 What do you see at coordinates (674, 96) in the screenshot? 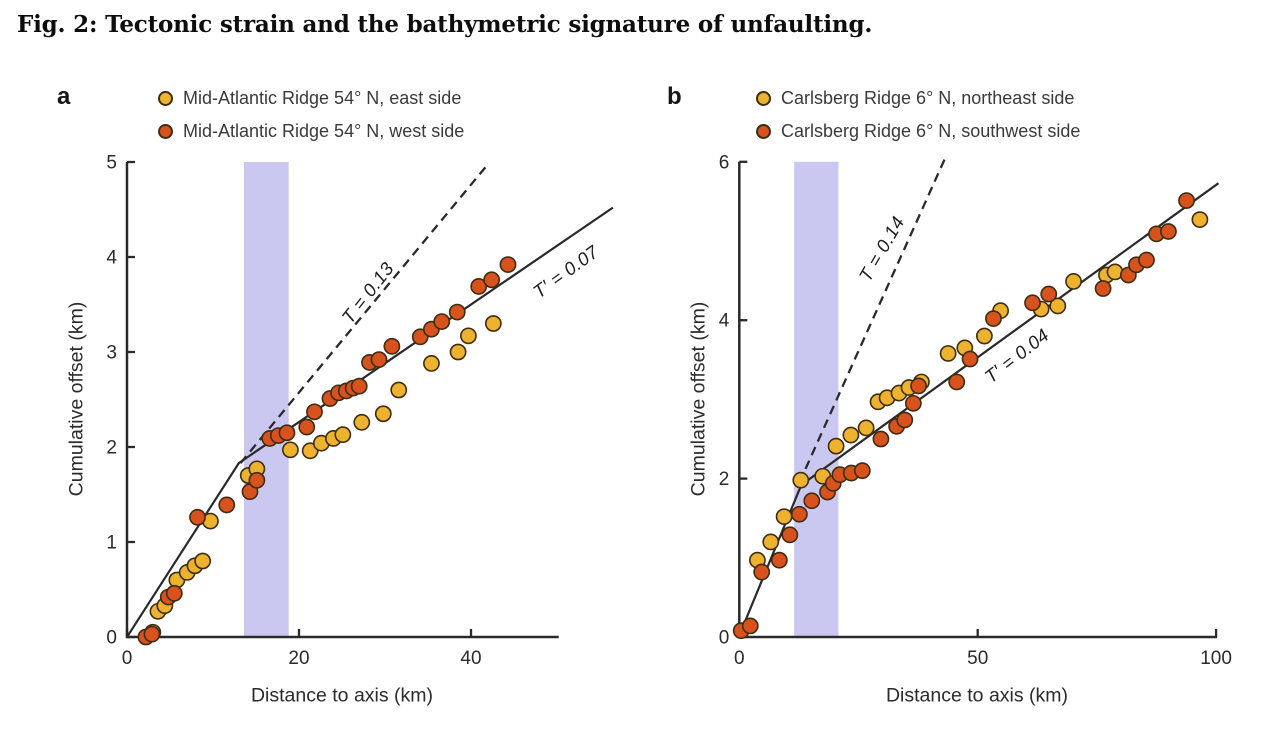
I see `panel-letter-b: b` at bounding box center [674, 96].